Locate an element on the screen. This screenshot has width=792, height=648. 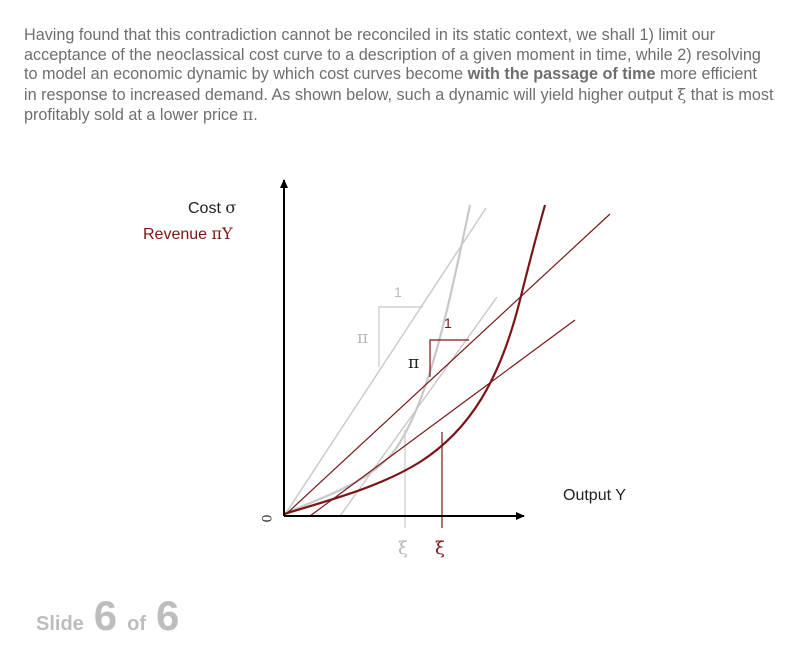
new-output-label: ξ is located at coordinates (440, 548).